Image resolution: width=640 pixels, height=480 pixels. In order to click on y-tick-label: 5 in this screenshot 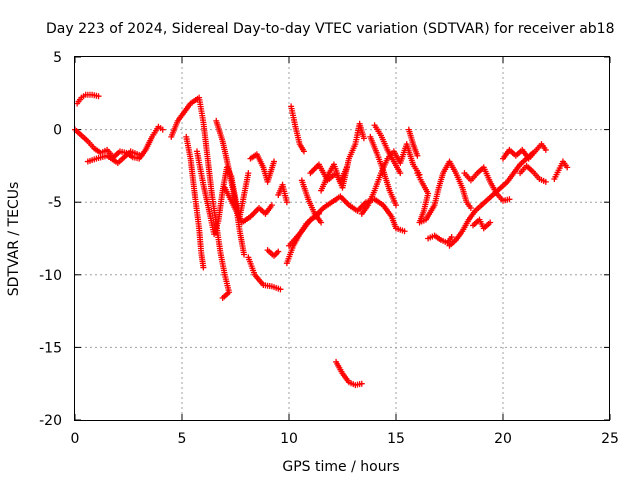, I will do `click(57, 58)`.